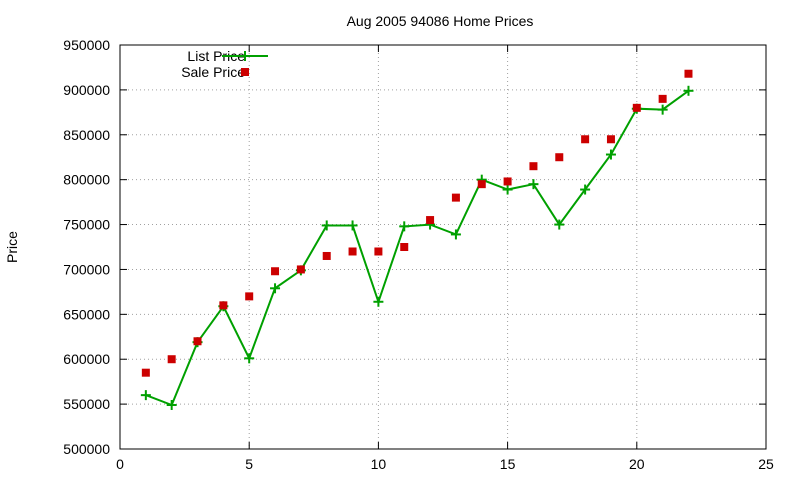 This screenshot has height=480, width=800. I want to click on y-tick-label: 500000, so click(86, 449).